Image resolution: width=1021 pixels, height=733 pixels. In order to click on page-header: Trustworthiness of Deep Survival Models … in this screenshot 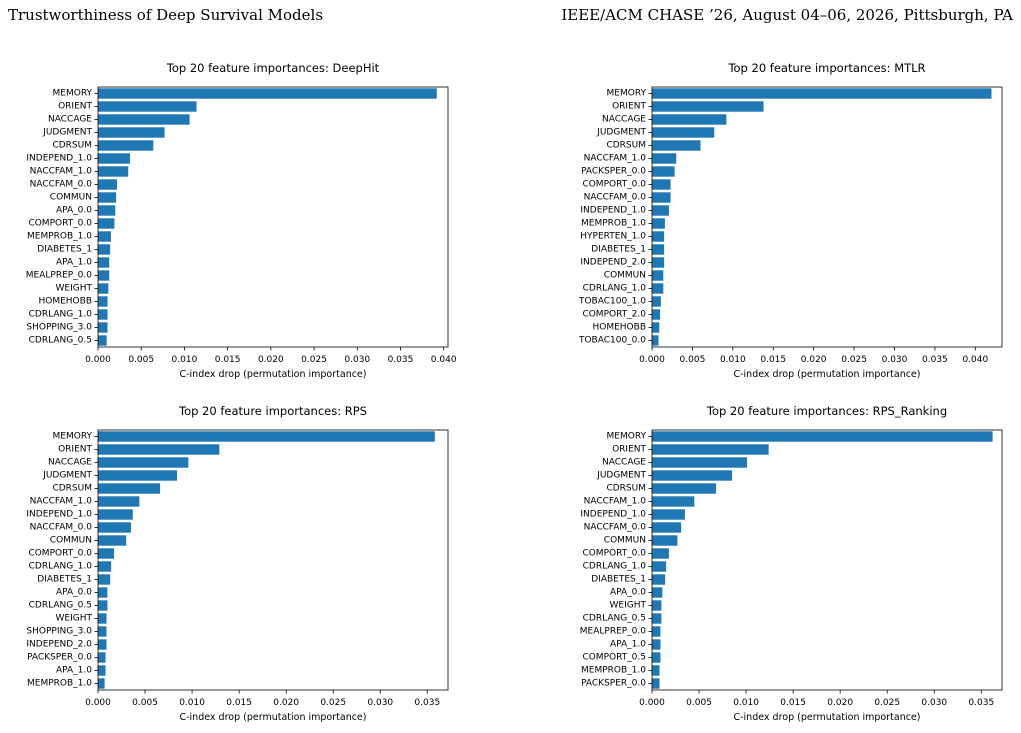, I will do `click(510, 15)`.